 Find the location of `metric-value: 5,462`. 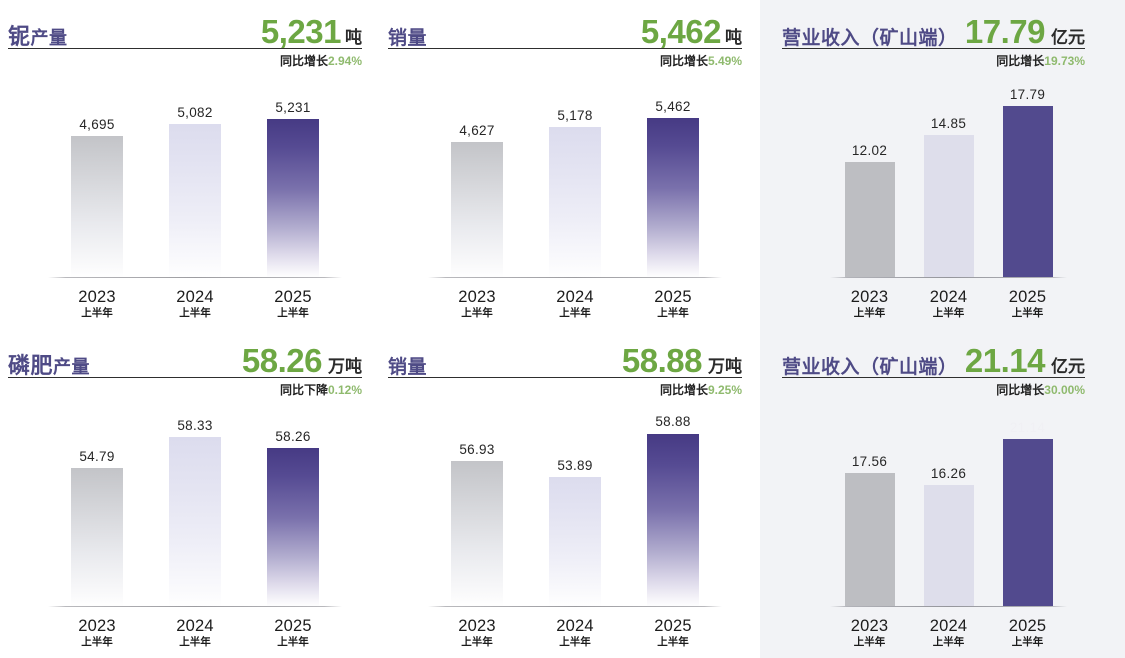

metric-value: 5,462 is located at coordinates (681, 31).